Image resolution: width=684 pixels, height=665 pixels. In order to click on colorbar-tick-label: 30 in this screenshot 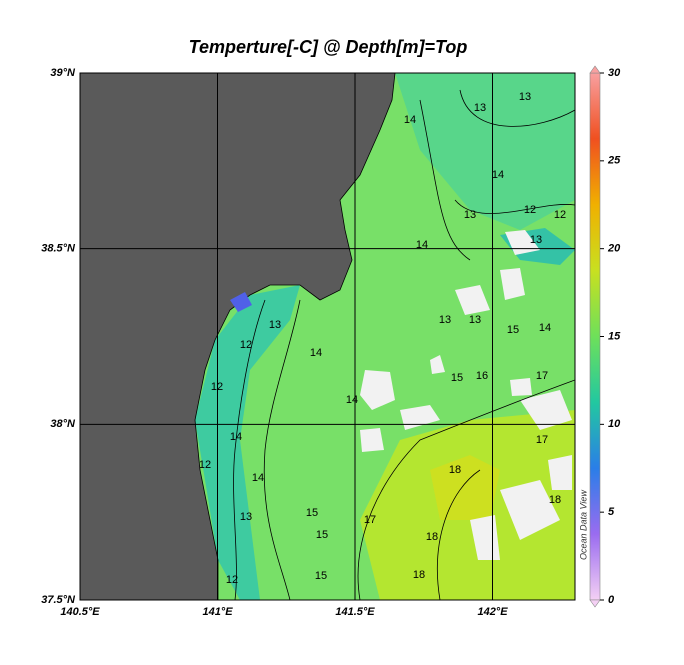, I will do `click(614, 73)`.